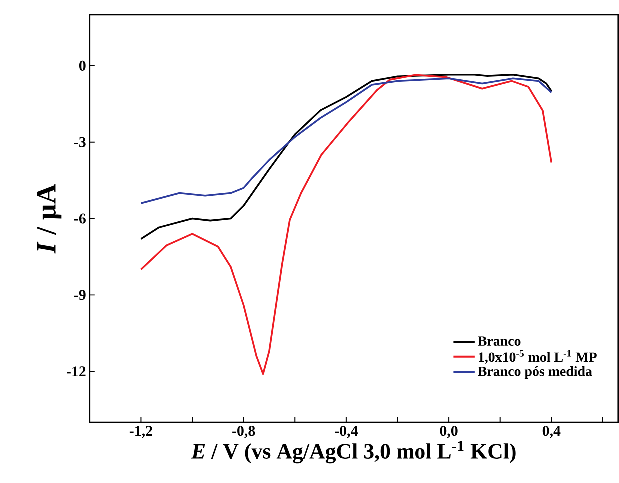  What do you see at coordinates (346, 432) in the screenshot?
I see `x-tick-label: -0,4` at bounding box center [346, 432].